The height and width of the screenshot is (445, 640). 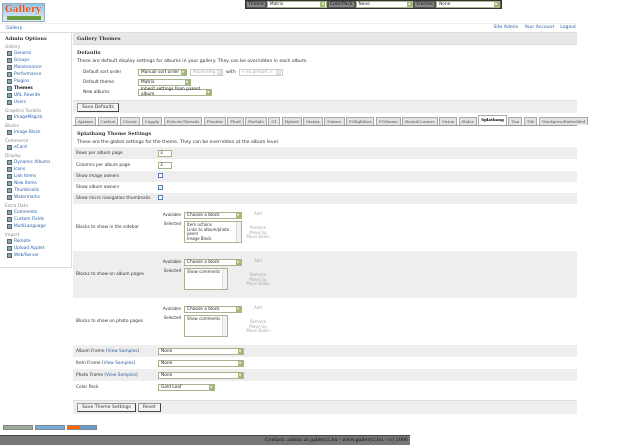 I want to click on logout-link: Logout, so click(x=568, y=27).